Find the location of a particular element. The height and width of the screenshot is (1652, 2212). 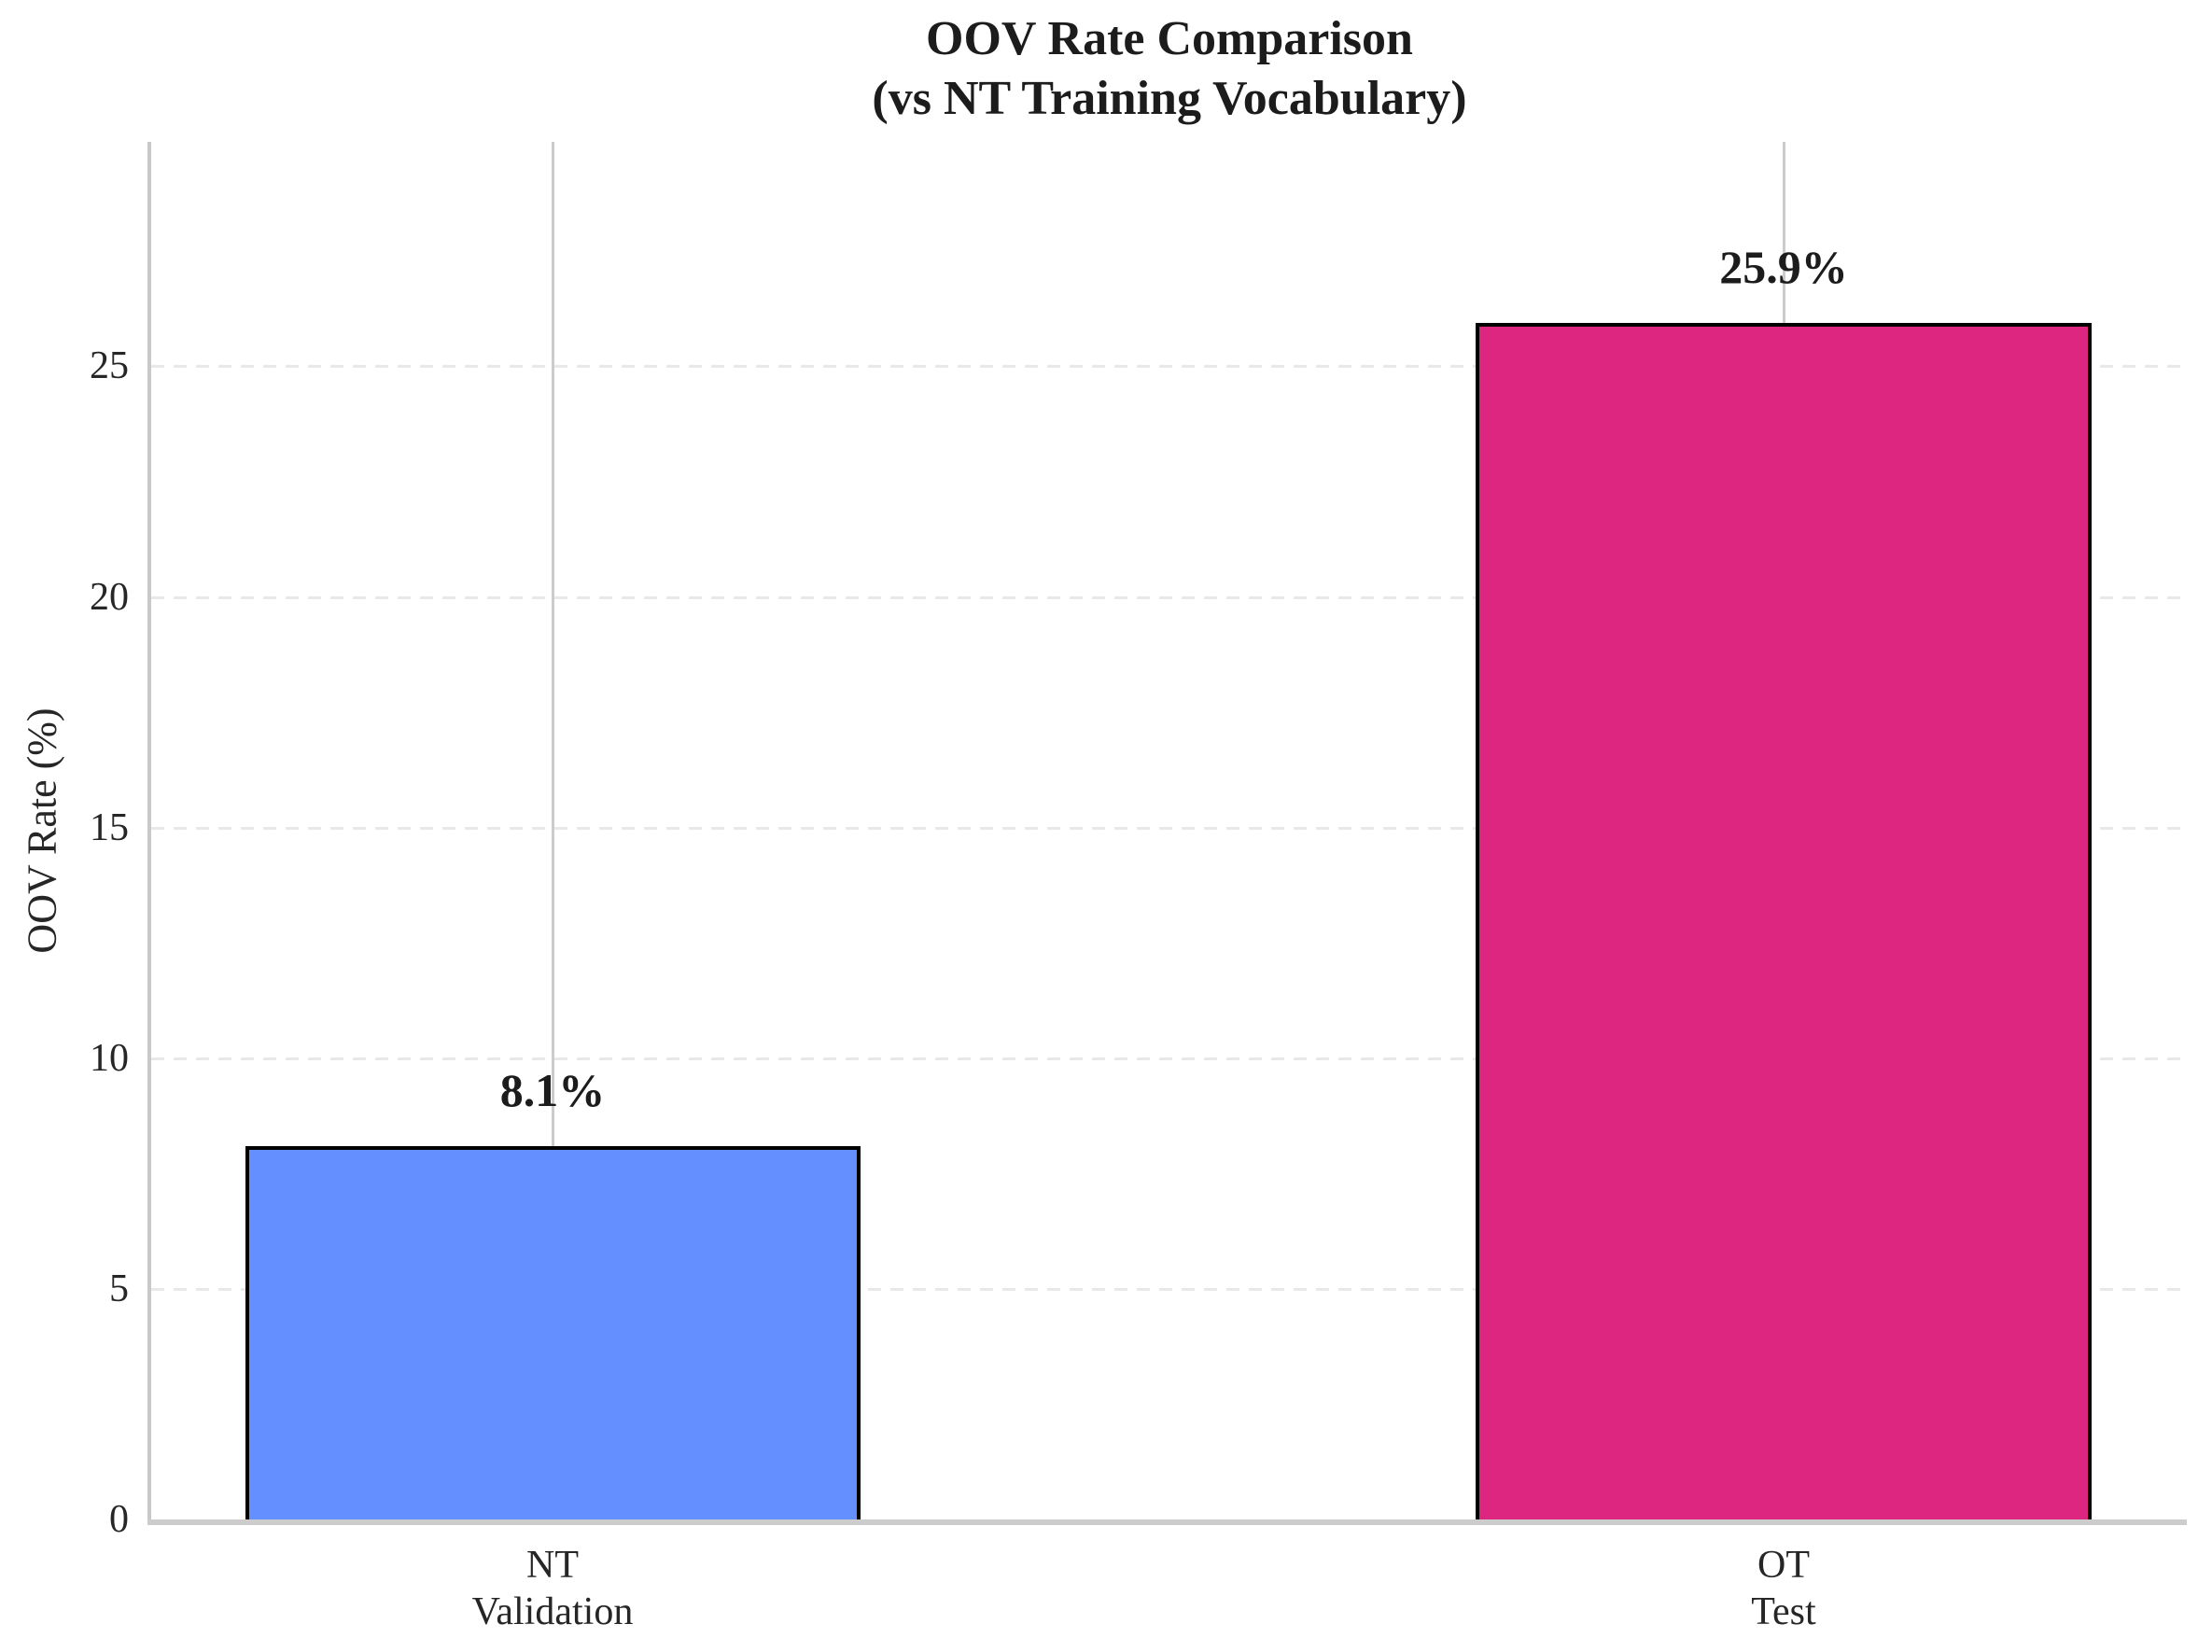

x-tick-label-ot-test: OT Test is located at coordinates (1783, 1588).